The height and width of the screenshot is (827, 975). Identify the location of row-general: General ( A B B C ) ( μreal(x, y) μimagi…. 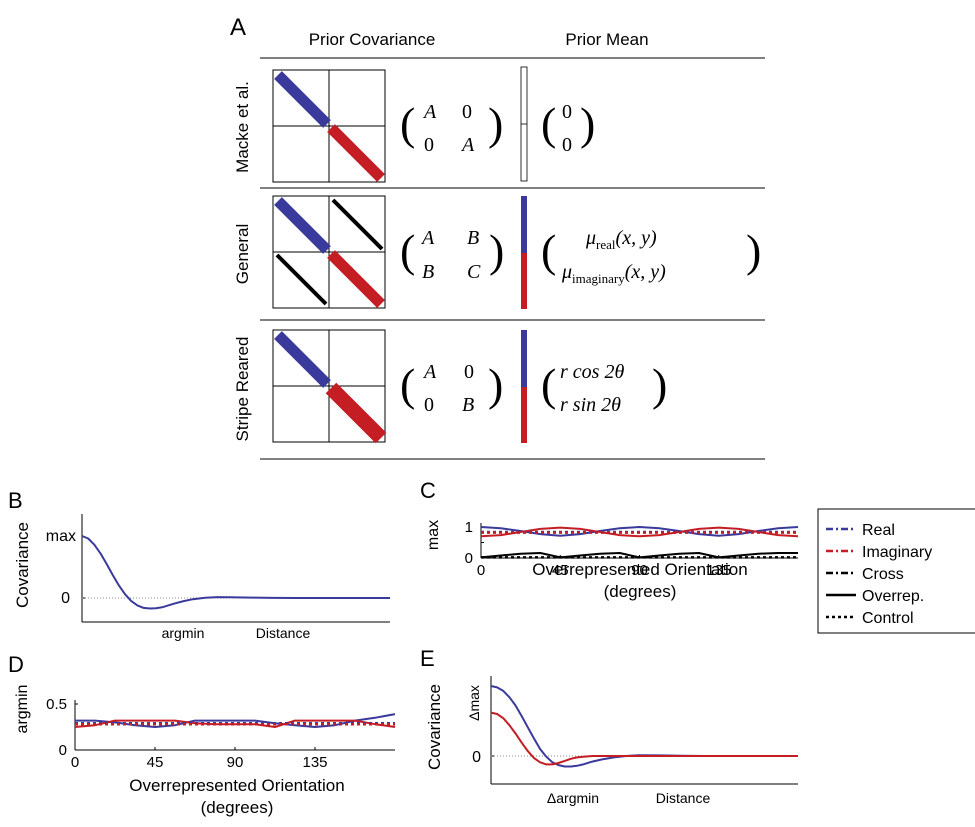
(497, 252).